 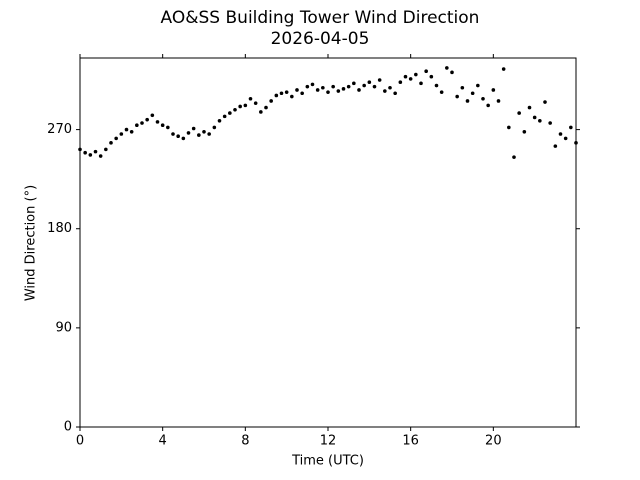 I want to click on y-tick-label: 180, so click(x=59, y=228).